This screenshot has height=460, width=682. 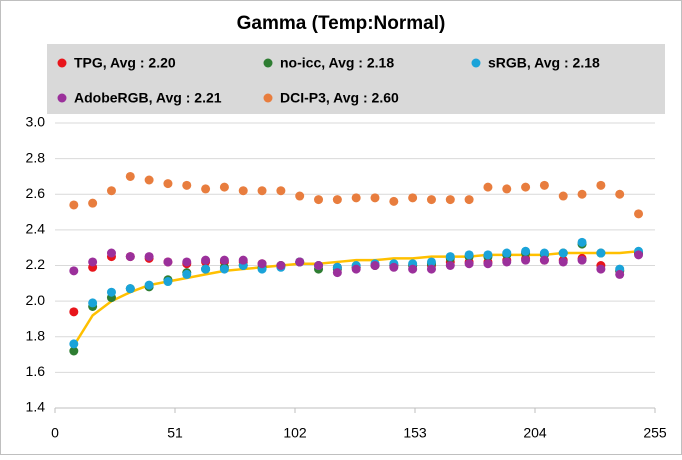 I want to click on legend-label: DCI-P3, Avg : 2.60, so click(x=339, y=98).